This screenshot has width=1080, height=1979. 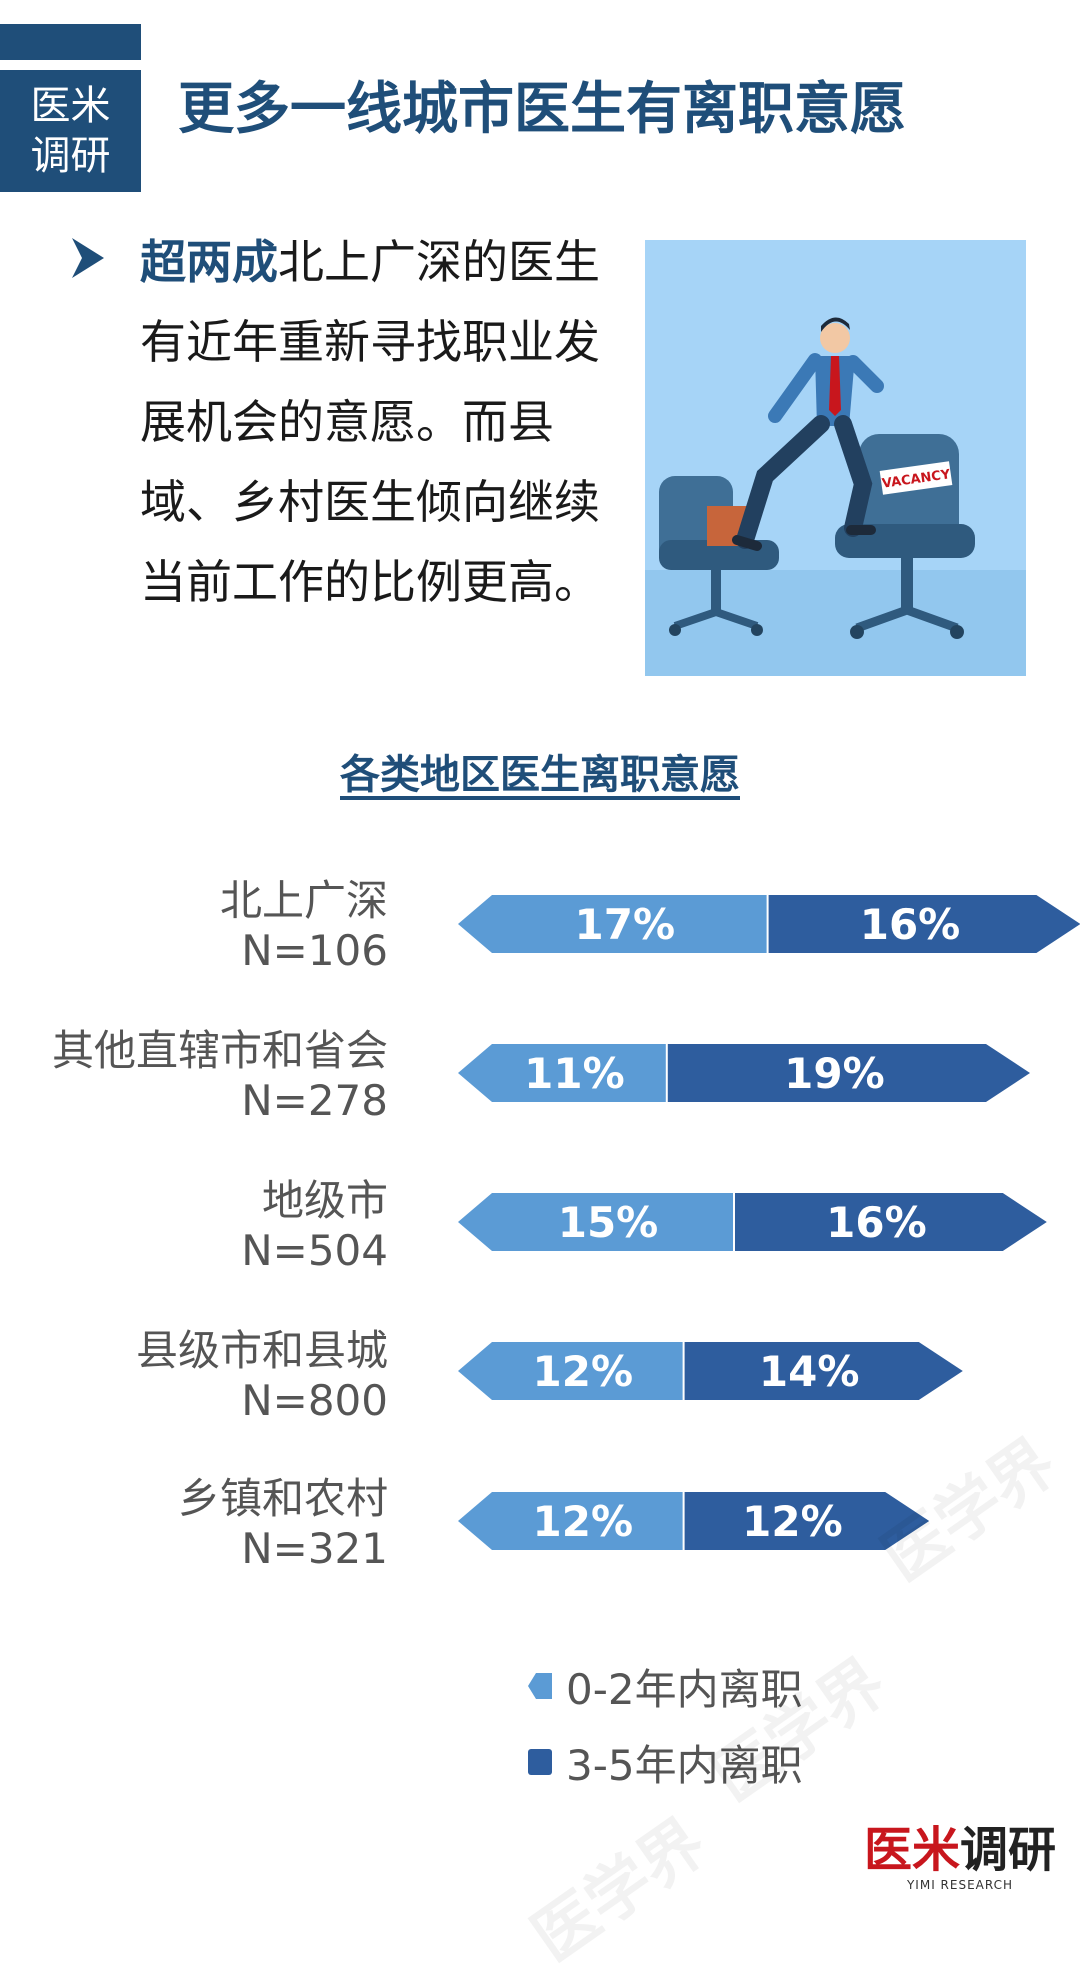 What do you see at coordinates (204, 1376) in the screenshot?
I see `category-label: 县级市和县城 N=800` at bounding box center [204, 1376].